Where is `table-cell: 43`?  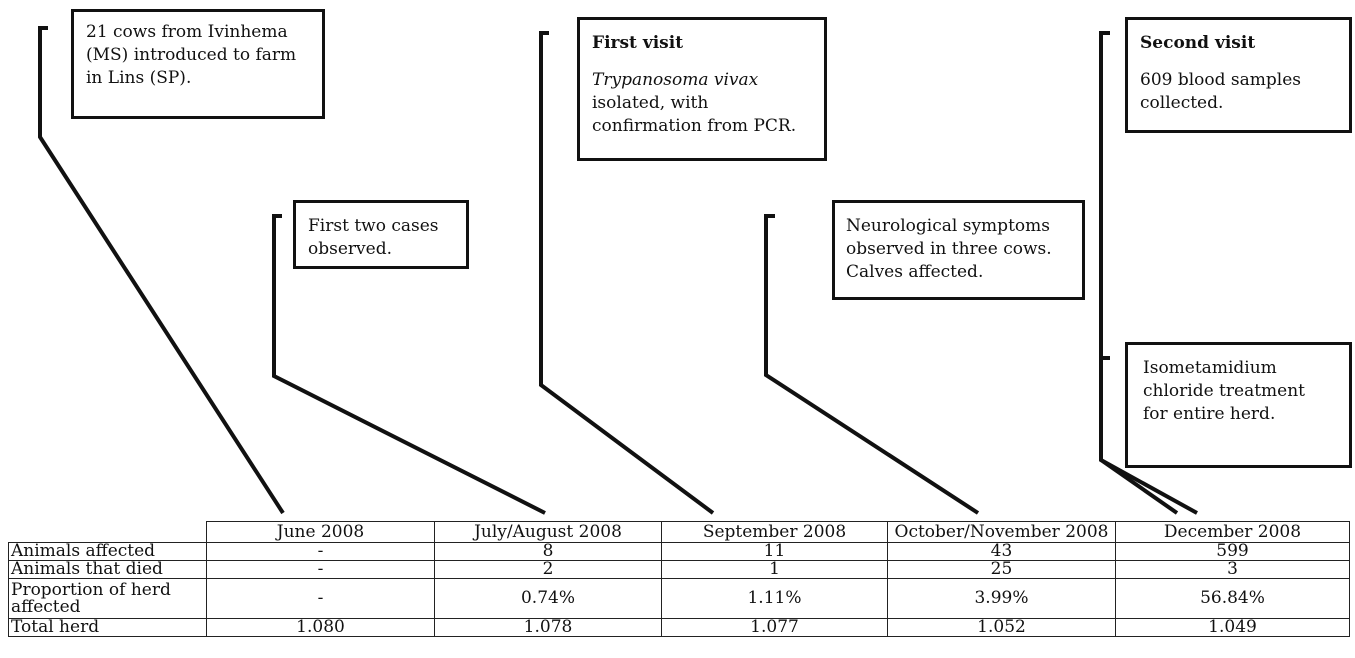 table-cell: 43 is located at coordinates (1001, 551).